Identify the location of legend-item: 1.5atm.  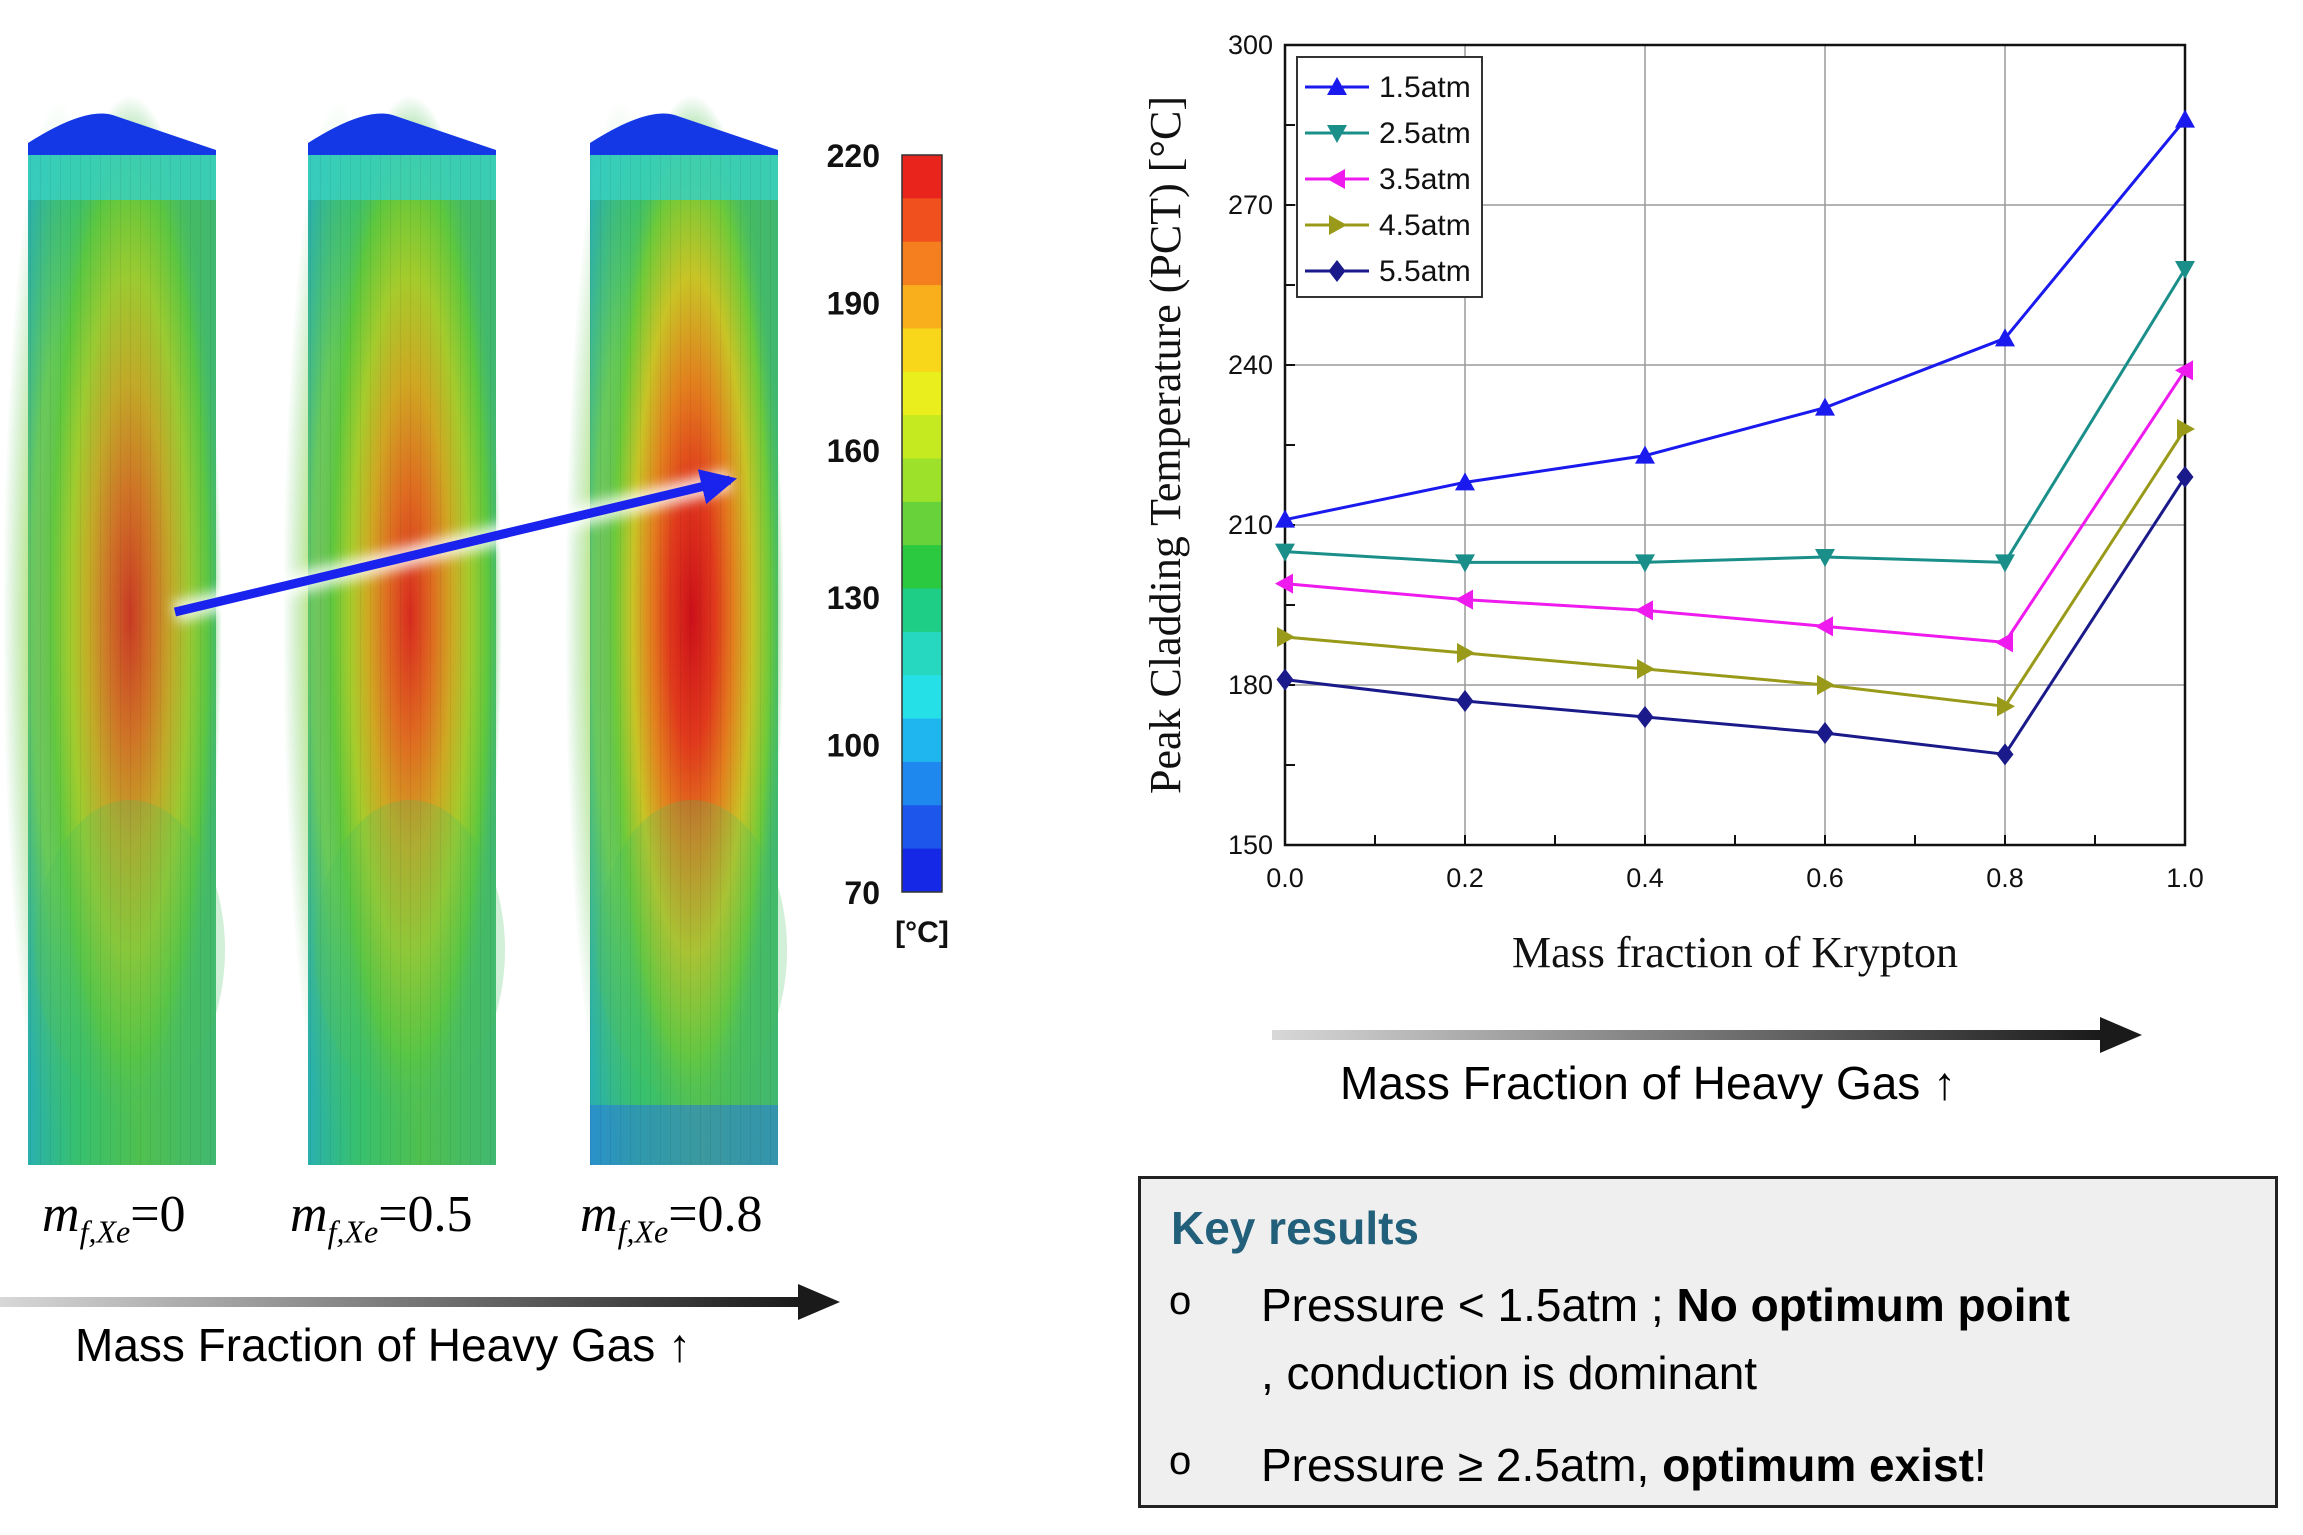
(1388, 87).